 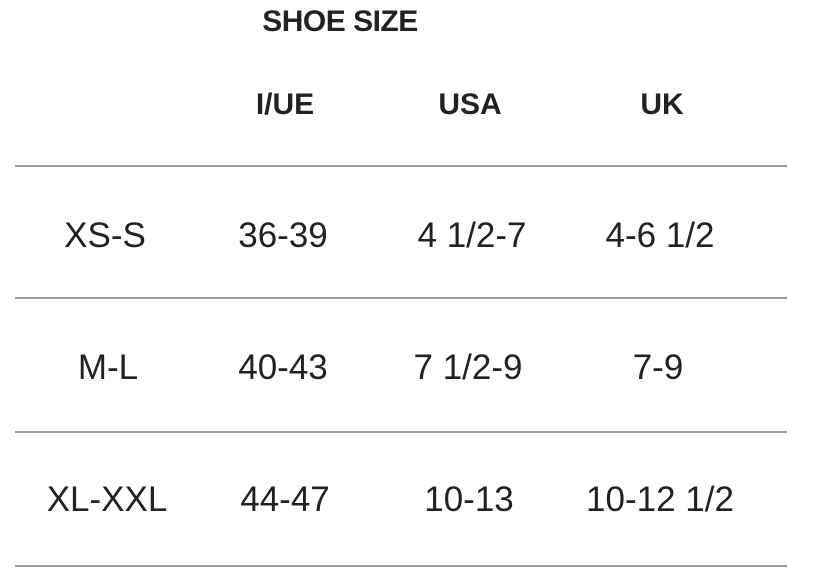 What do you see at coordinates (285, 499) in the screenshot?
I see `cell-iue: 44-47` at bounding box center [285, 499].